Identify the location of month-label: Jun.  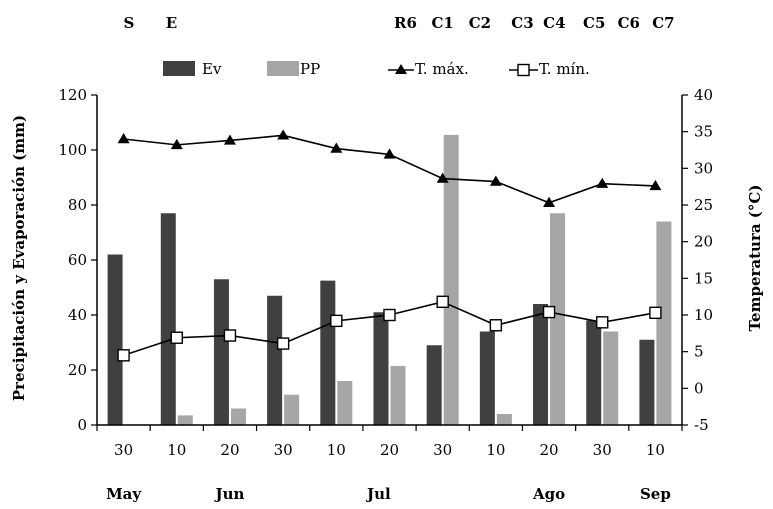
(228, 494).